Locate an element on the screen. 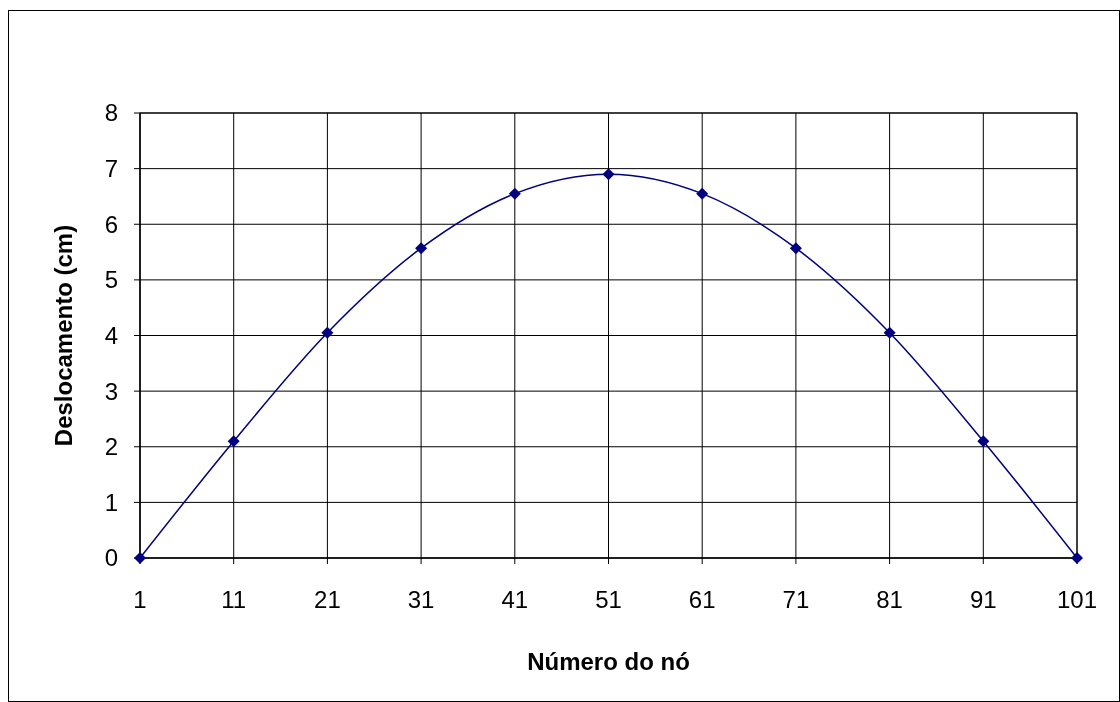  x-tick-label: 71 is located at coordinates (796, 599).